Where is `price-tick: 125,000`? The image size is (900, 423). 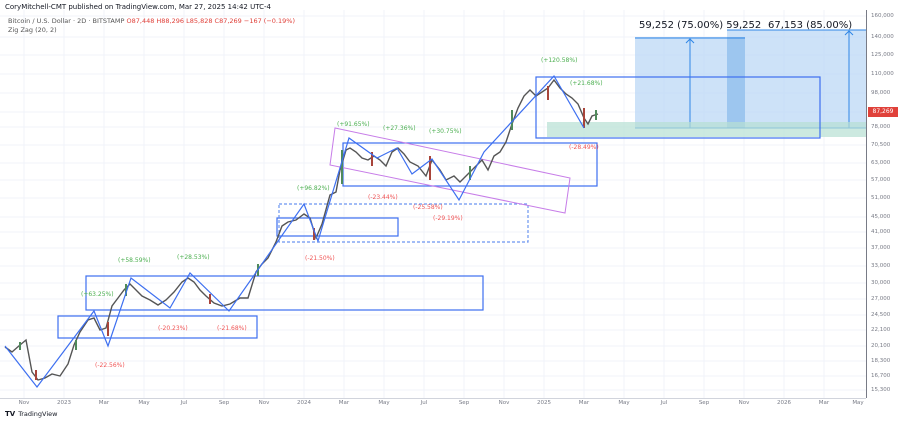 price-tick: 125,000 is located at coordinates (882, 55).